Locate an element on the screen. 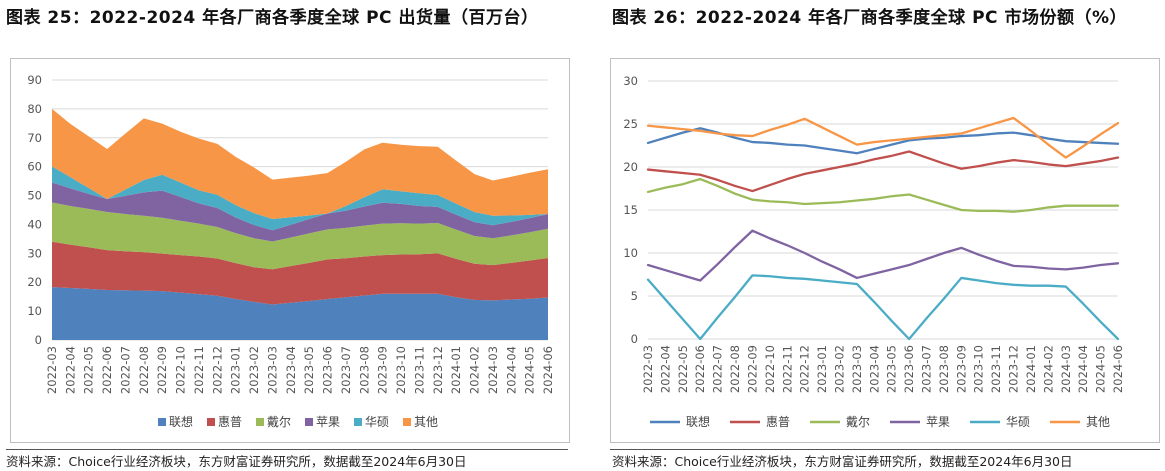 This screenshot has width=1165, height=471. chart1-x-tick-label: 2024-03 is located at coordinates (493, 370).